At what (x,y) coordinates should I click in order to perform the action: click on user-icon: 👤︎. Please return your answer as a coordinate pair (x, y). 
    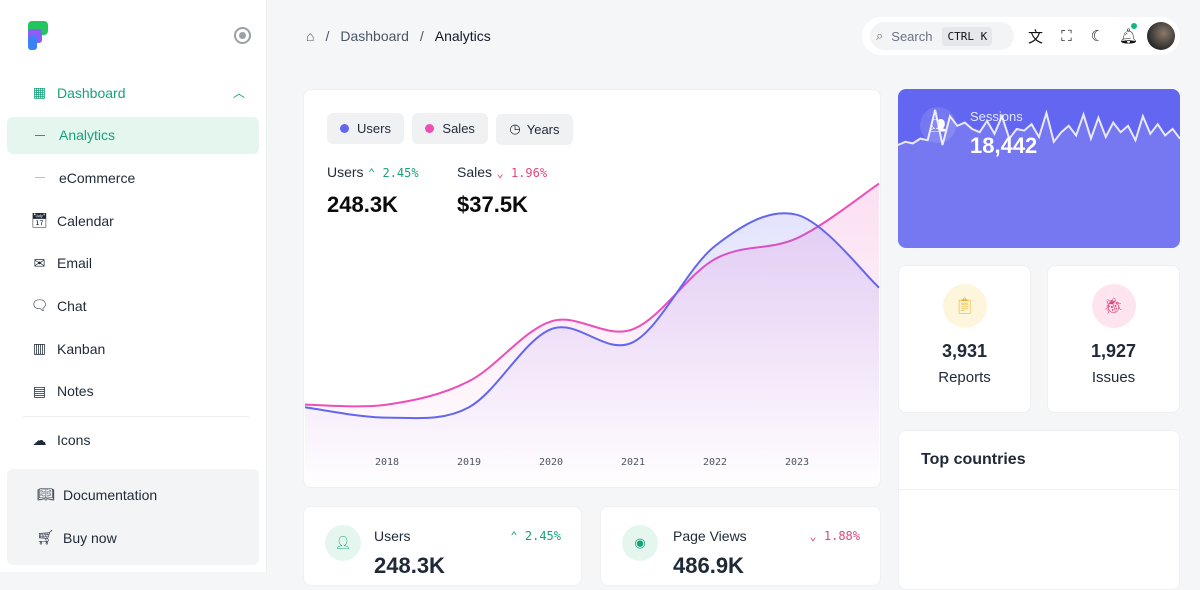
    Looking at the image, I should click on (343, 543).